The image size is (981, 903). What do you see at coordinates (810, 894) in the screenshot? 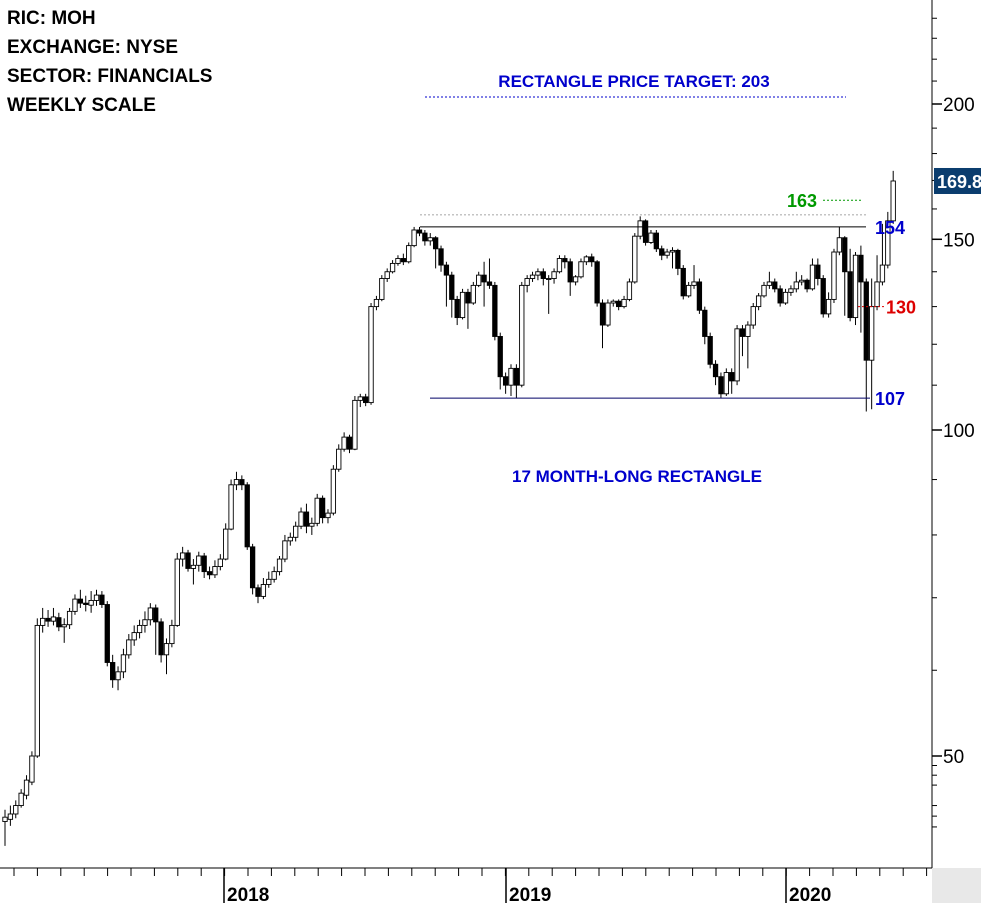
I see `year-label: 2020` at bounding box center [810, 894].